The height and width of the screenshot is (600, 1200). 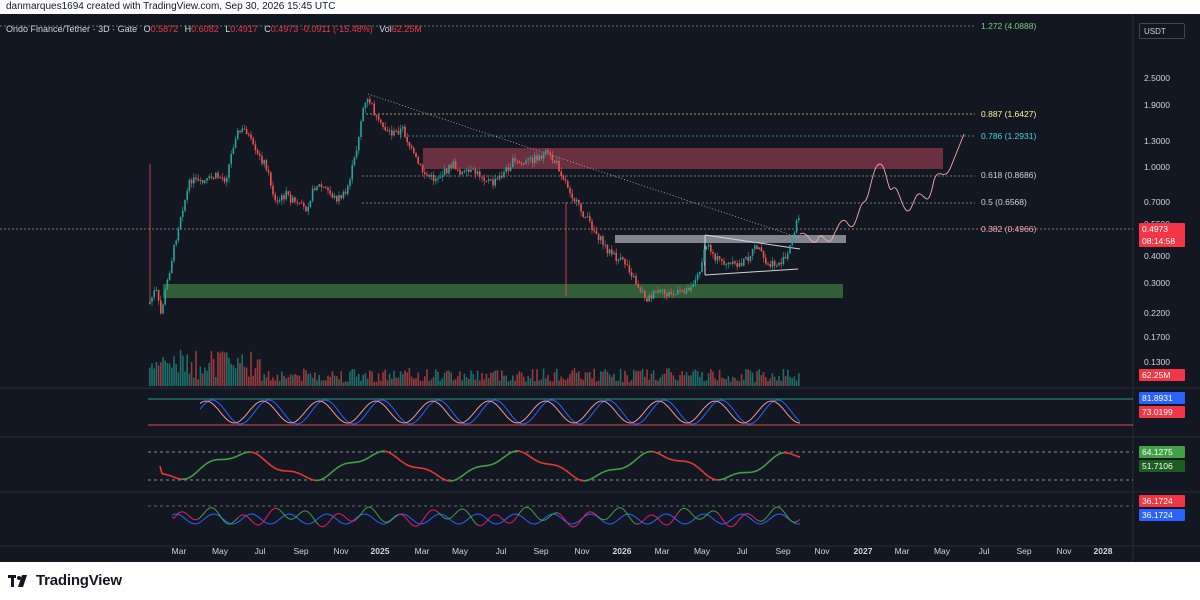 I want to click on tradingview-logo: TradingView, so click(x=65, y=580).